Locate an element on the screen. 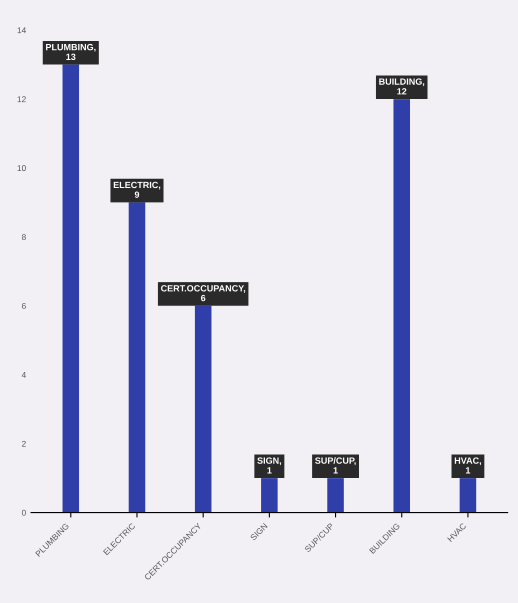  y-tick-label: 10 is located at coordinates (22, 168).